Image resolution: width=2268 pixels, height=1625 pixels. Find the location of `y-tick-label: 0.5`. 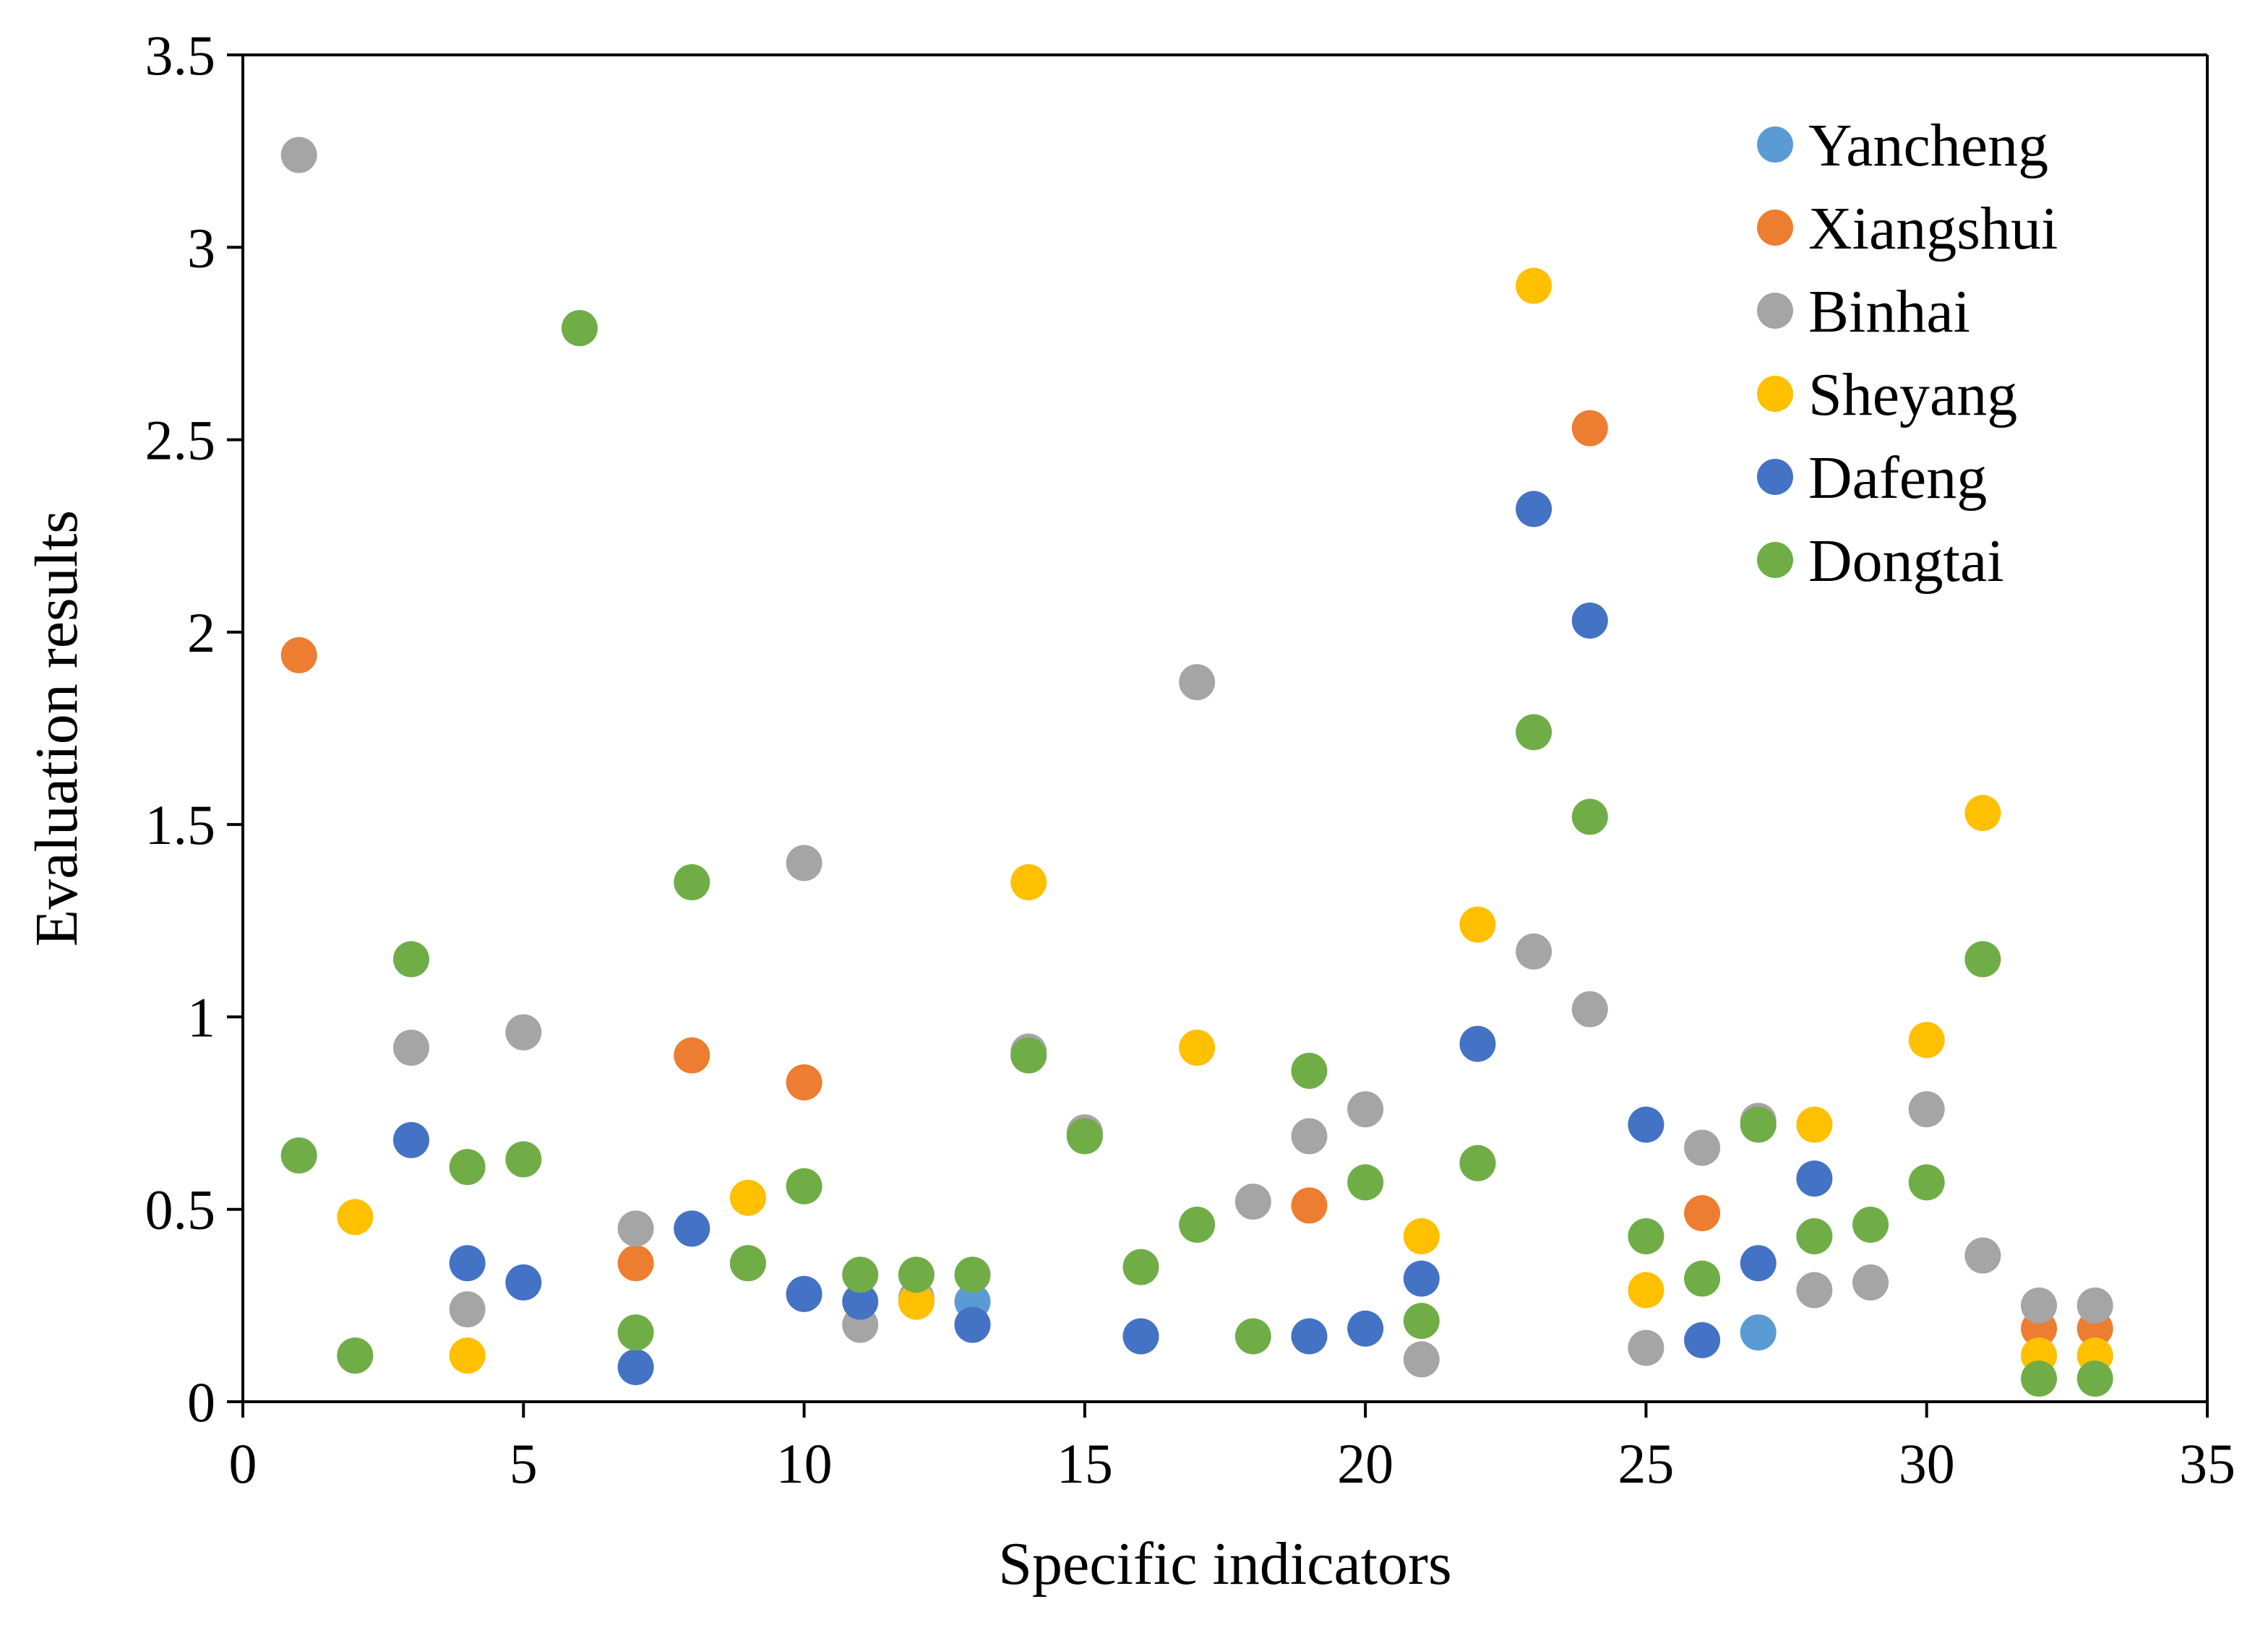

y-tick-label: 0.5 is located at coordinates (180, 1209).